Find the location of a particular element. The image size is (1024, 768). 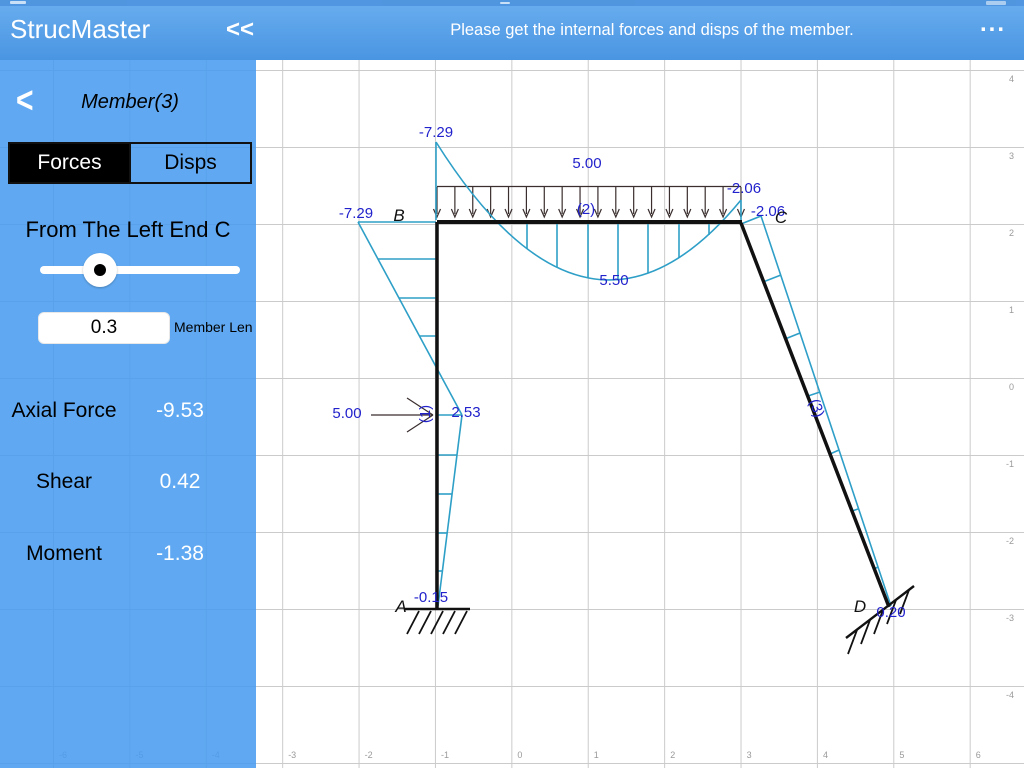

moment-value-c-beam: -2.06 is located at coordinates (744, 188).